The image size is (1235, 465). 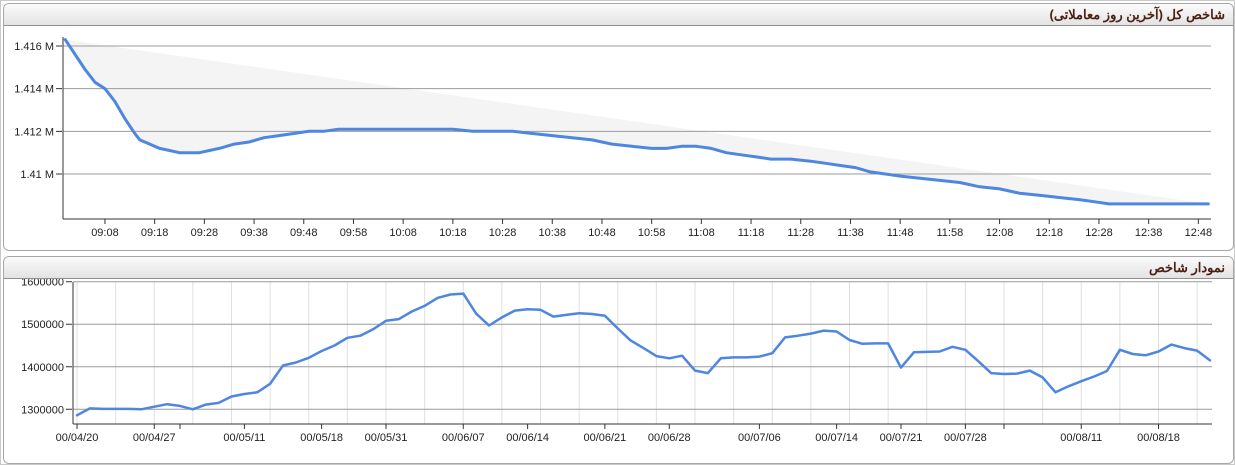 I want to click on svg-text: 10:08, so click(x=403, y=233).